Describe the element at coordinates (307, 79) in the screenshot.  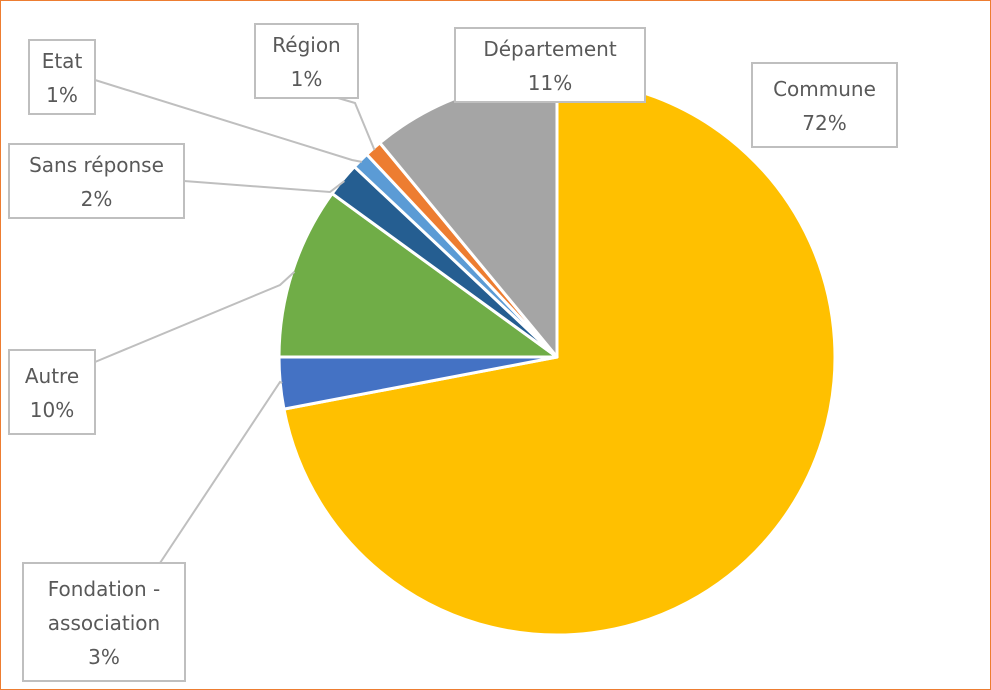
I see `data-label-region: 1%` at that location.